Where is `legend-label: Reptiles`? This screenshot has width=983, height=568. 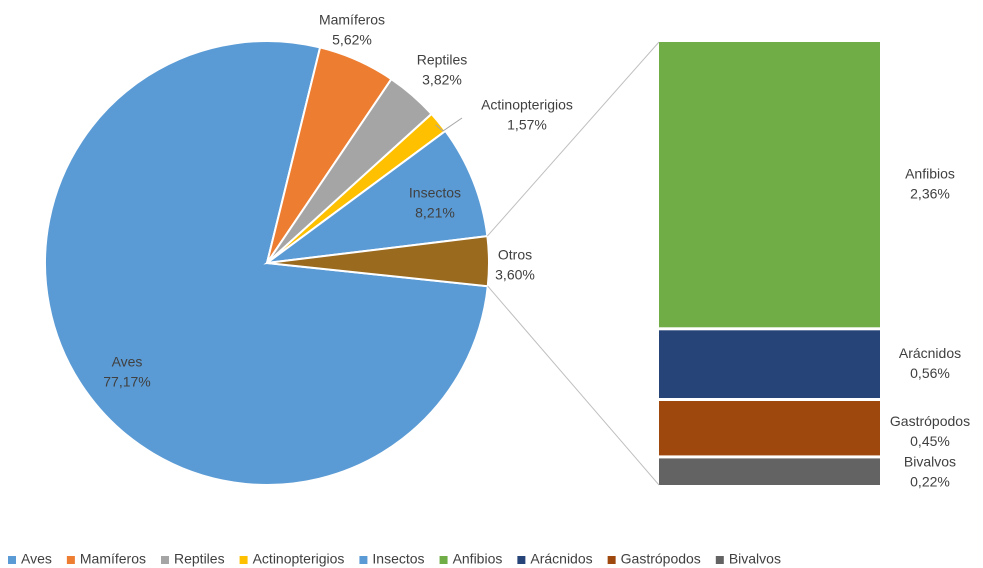 legend-label: Reptiles is located at coordinates (199, 559).